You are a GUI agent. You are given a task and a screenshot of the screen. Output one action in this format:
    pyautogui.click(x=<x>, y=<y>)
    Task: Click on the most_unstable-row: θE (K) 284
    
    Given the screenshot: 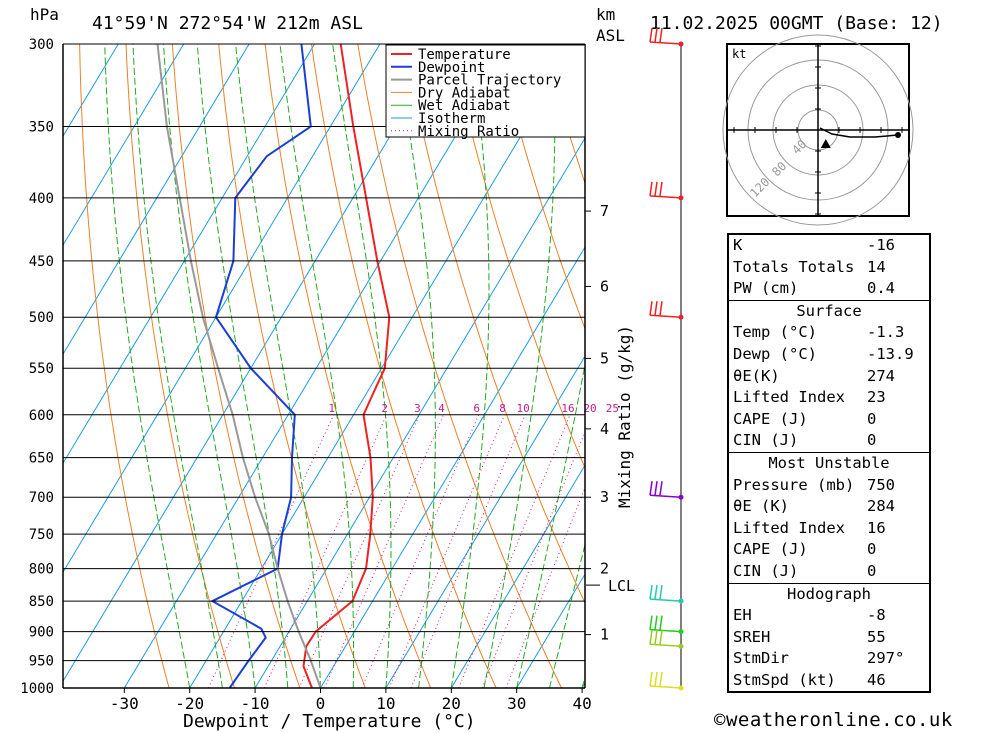 What is the action you would take?
    pyautogui.click(x=829, y=507)
    